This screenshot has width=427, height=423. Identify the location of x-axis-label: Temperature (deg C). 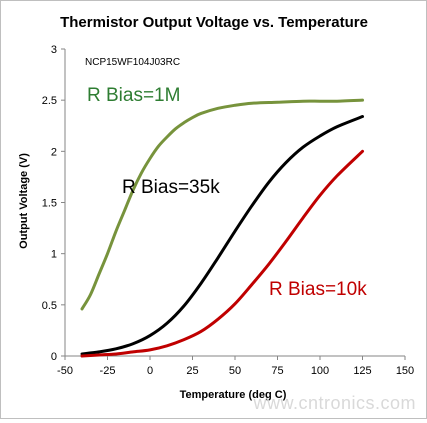
(233, 395).